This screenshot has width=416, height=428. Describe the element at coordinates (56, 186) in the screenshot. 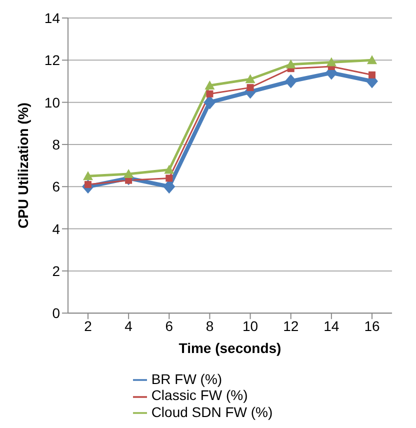

I see `y-tick-label: 6` at that location.